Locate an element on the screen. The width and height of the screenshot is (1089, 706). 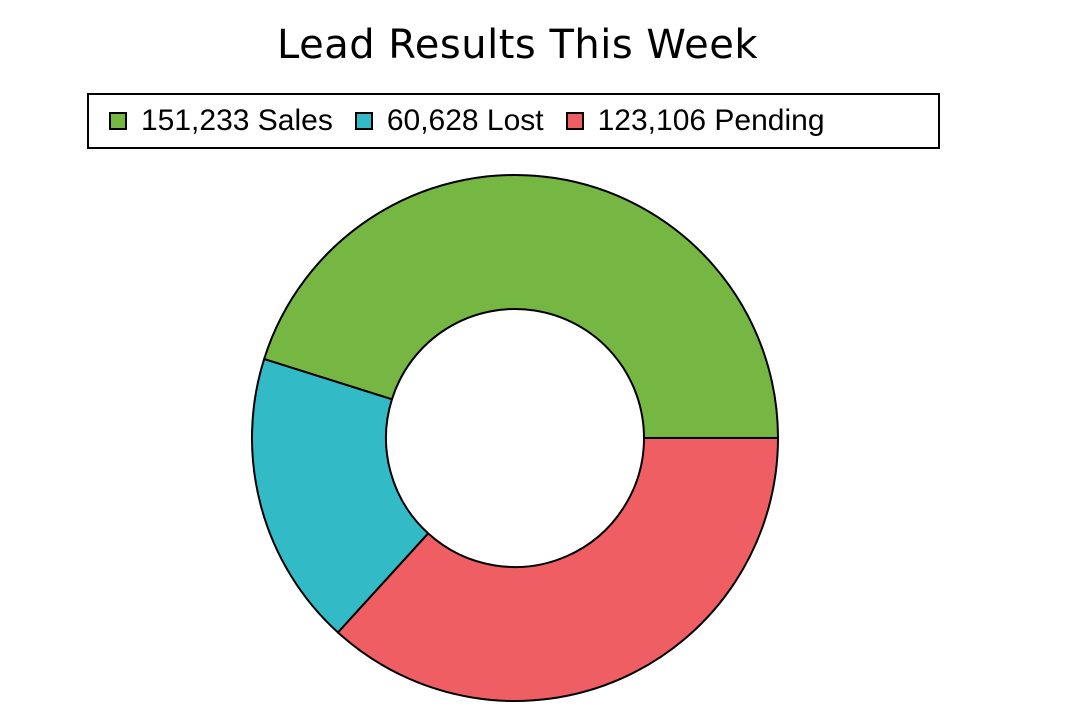
legend-label-lost: 60,628 Lost is located at coordinates (465, 120).